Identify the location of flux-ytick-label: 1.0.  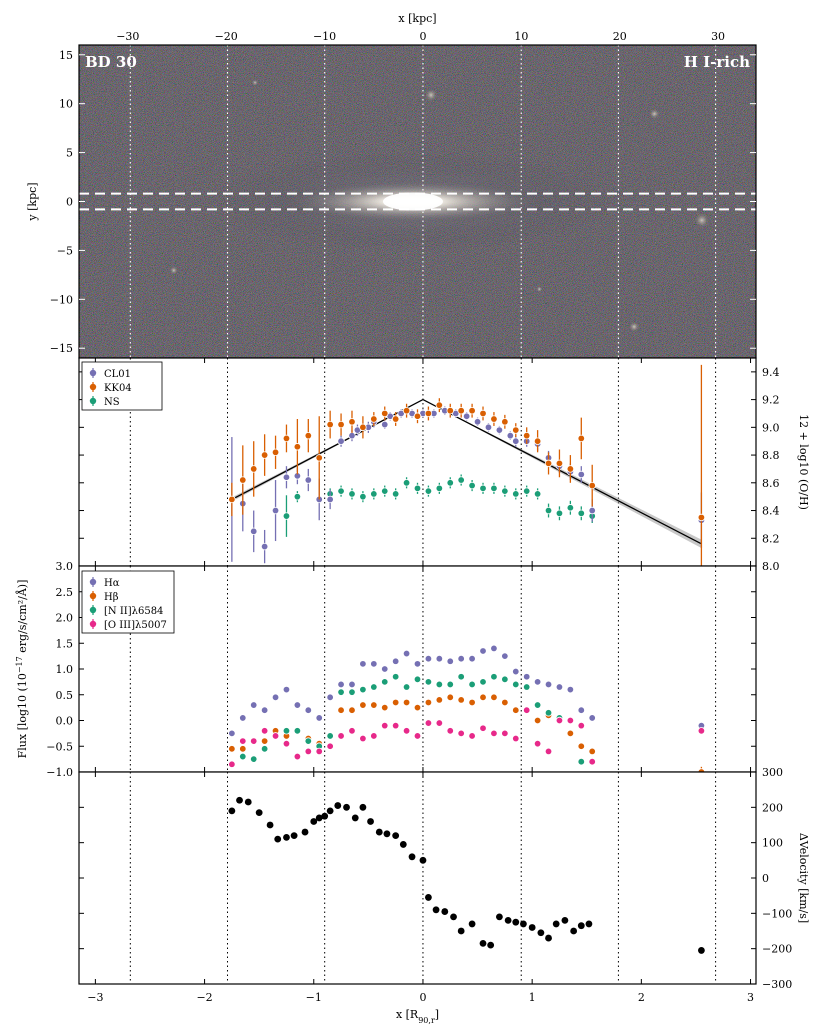
(65, 669).